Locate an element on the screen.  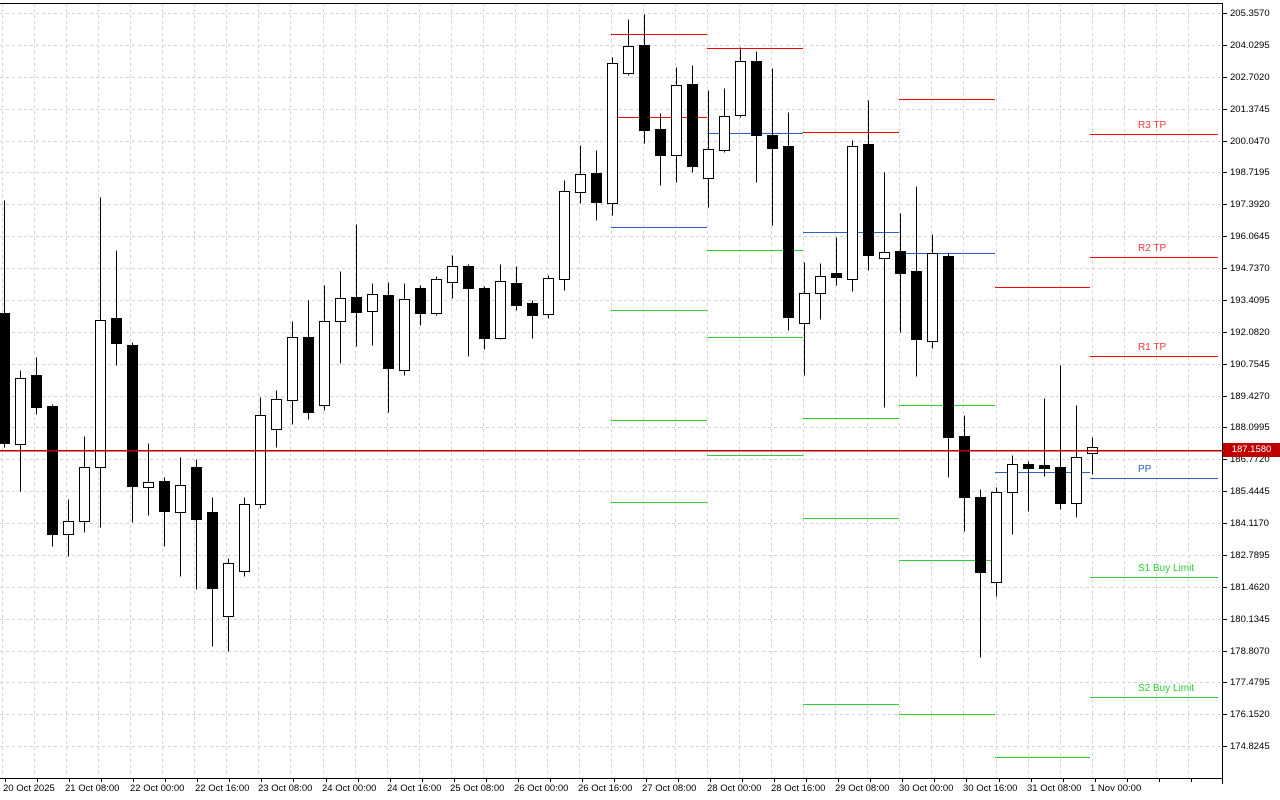
time-tick-label: 25 Oct 08:00 is located at coordinates (477, 788).